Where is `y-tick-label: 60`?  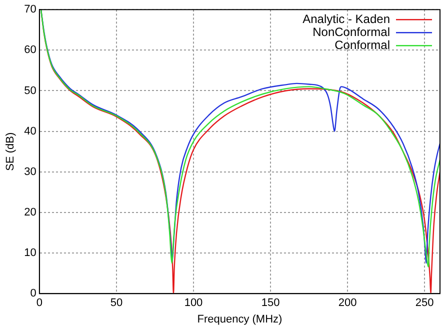
y-tick-label: 60 is located at coordinates (30, 50).